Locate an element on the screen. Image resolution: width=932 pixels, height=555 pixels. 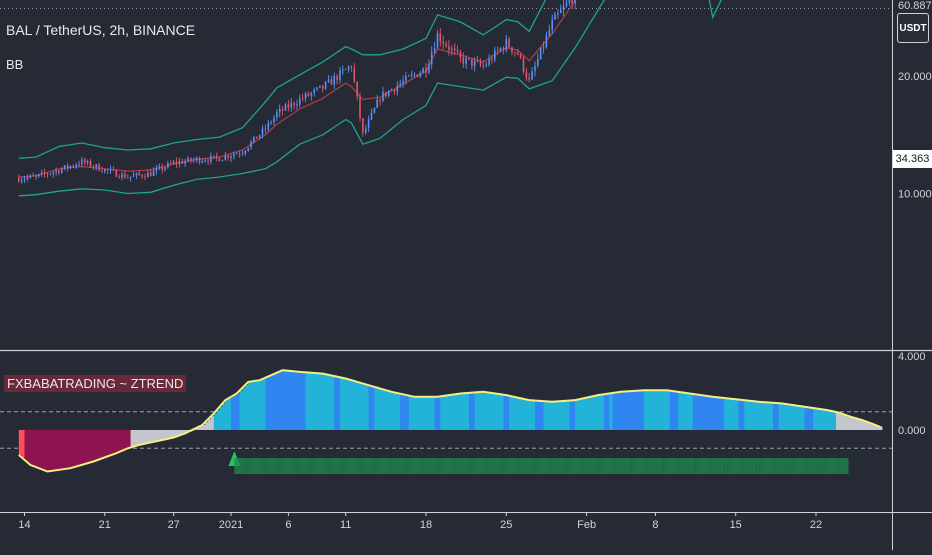
time-axis-tick-label: 6 is located at coordinates (288, 525).